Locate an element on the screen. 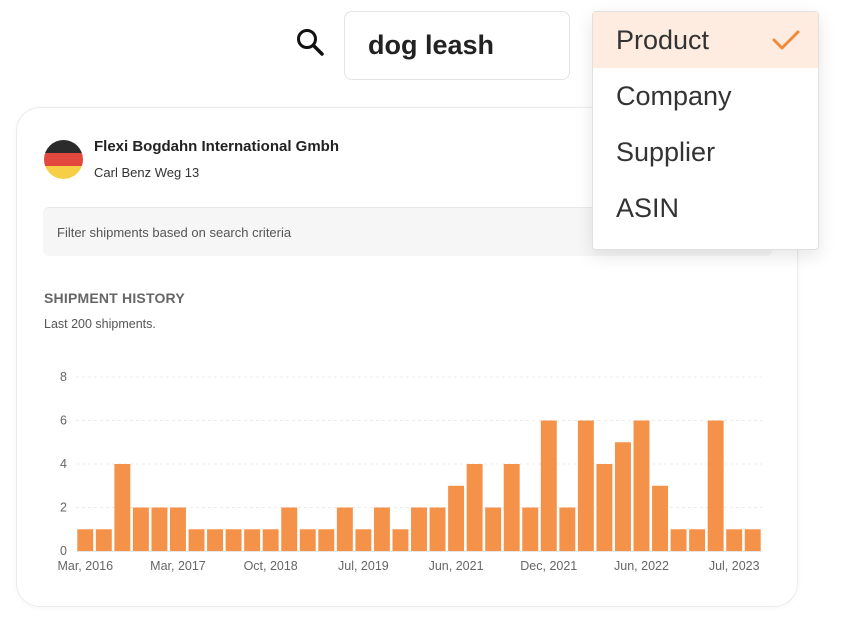  dropdown-option-product: Product is located at coordinates (705, 40).